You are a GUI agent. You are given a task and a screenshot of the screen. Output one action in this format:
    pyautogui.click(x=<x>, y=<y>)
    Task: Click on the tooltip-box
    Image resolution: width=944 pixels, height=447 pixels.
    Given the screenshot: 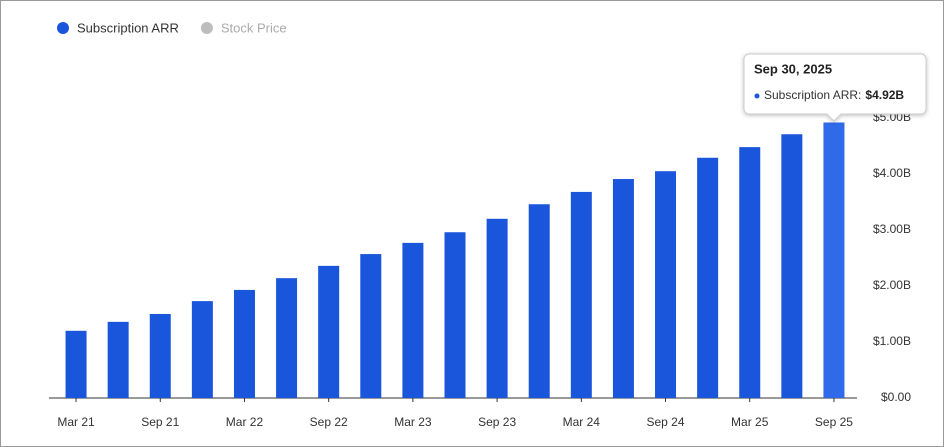 What is the action you would take?
    pyautogui.click(x=835, y=87)
    